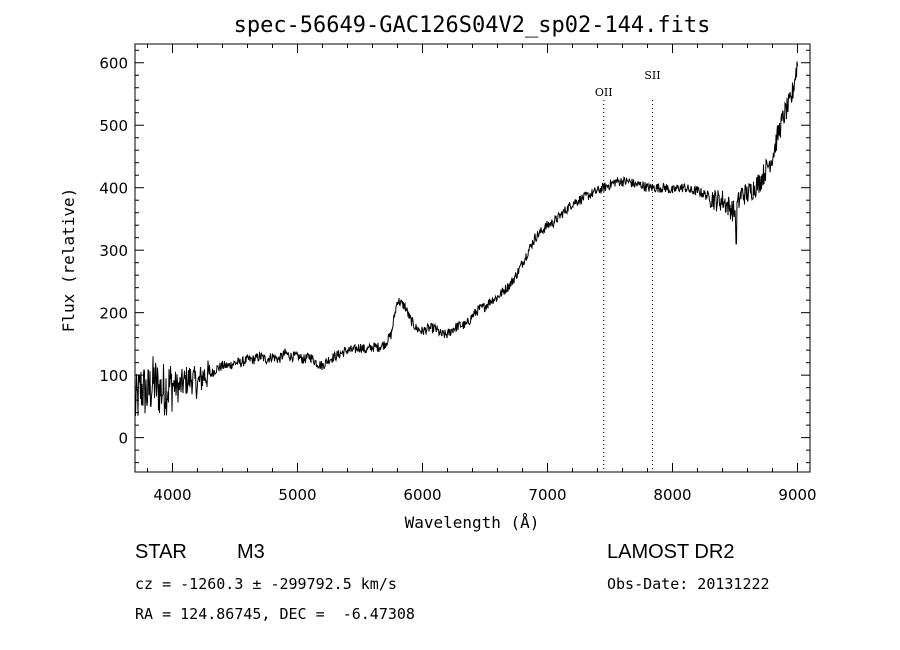 The height and width of the screenshot is (650, 900). I want to click on observation-date: Obs-Date: 20131222, so click(688, 584).